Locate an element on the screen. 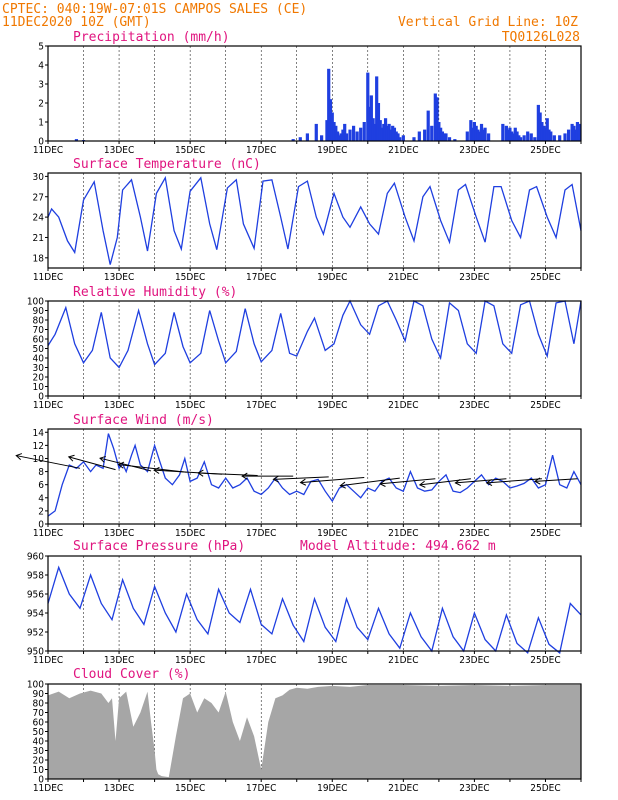  y-tick-label: 24 is located at coordinates (39, 218).